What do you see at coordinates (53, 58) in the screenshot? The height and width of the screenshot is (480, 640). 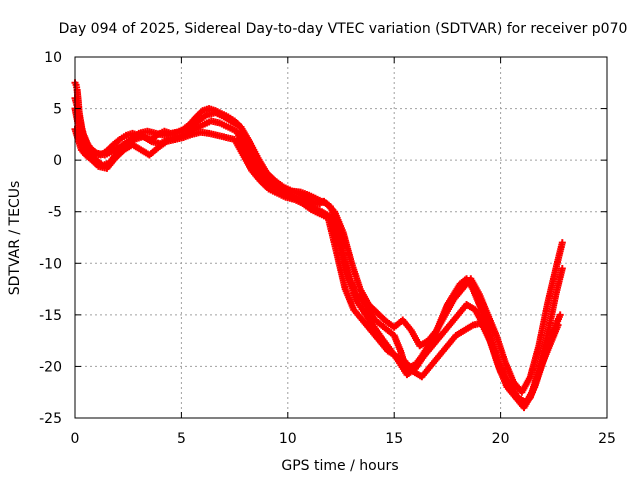 I see `y-tick-label: 10` at bounding box center [53, 58].